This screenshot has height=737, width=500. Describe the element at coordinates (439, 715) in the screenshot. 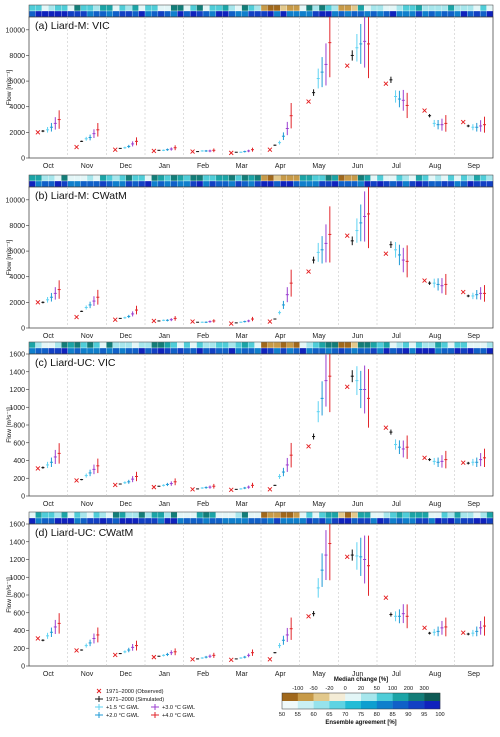

I see `ensemble-agreement-tick: 100` at that location.